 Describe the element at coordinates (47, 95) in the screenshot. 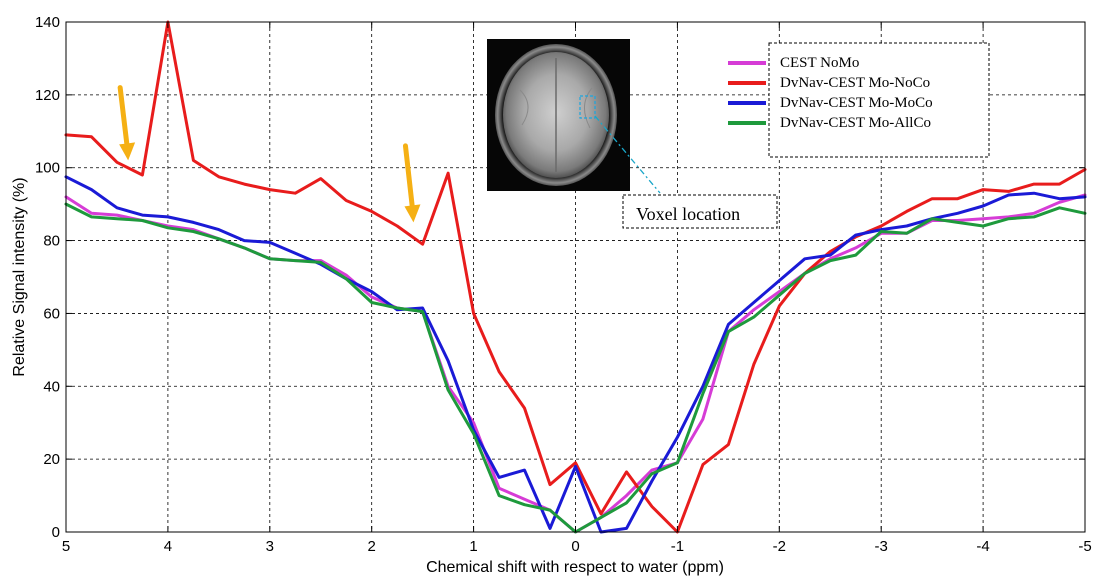

I see `y-tick-label: 120` at that location.